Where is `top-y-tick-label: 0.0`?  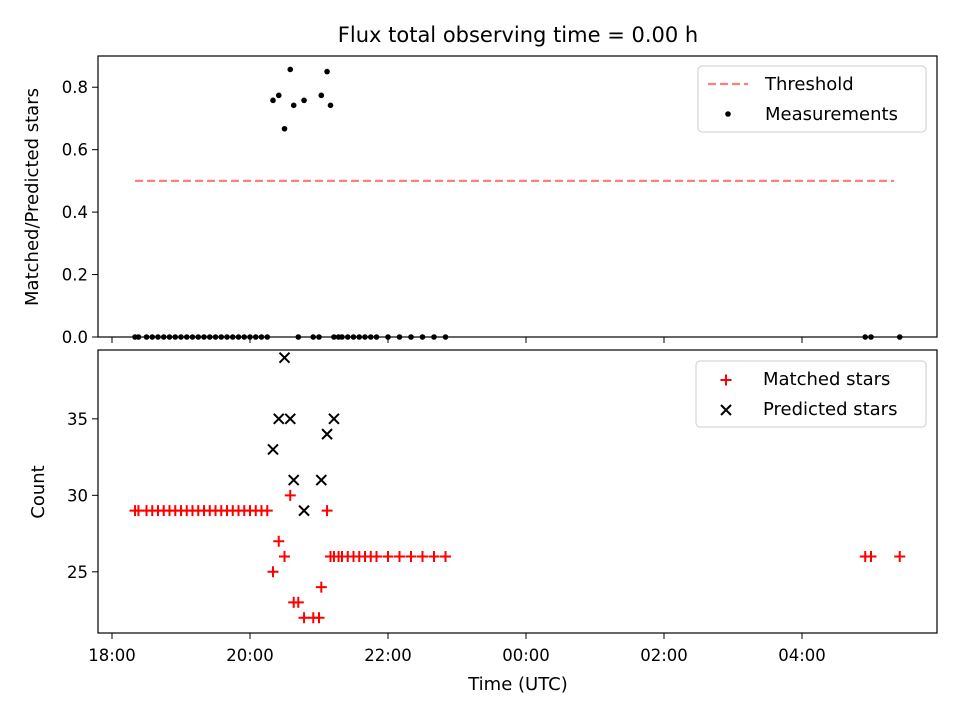 top-y-tick-label: 0.0 is located at coordinates (75, 337).